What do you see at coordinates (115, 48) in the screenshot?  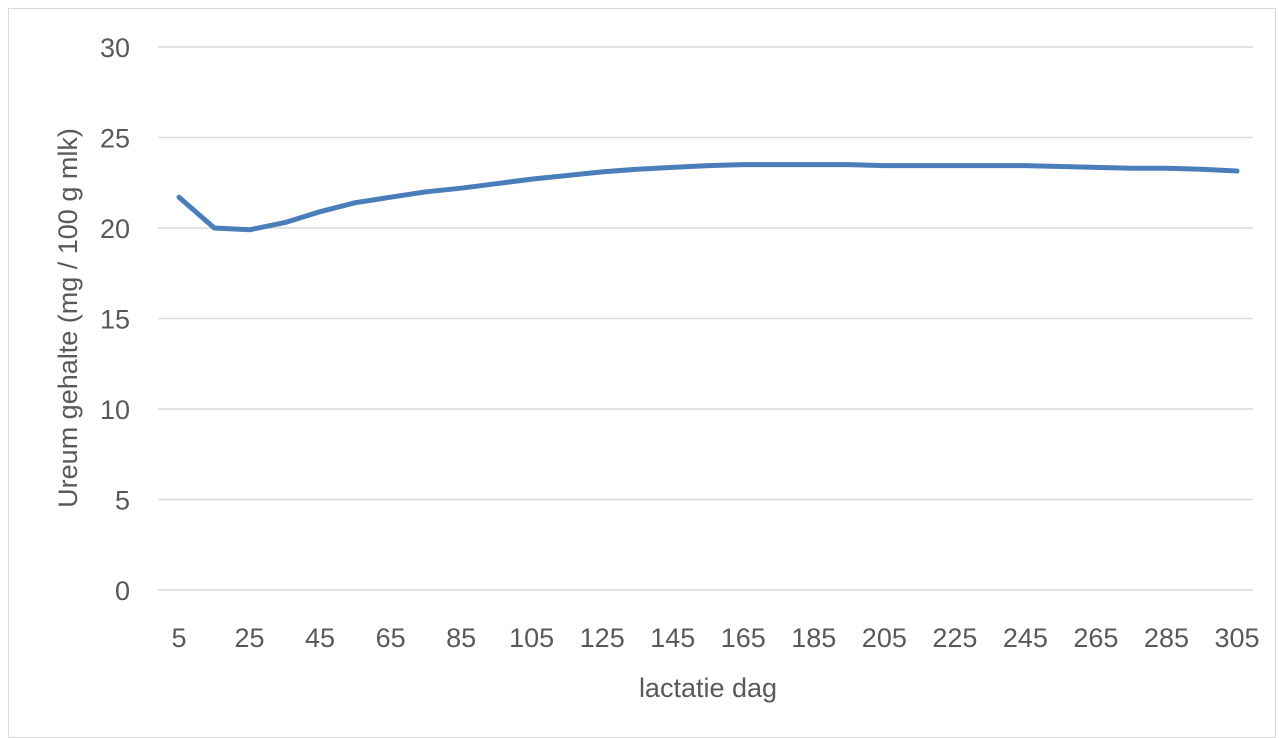 I see `y-tick-label: 30` at bounding box center [115, 48].